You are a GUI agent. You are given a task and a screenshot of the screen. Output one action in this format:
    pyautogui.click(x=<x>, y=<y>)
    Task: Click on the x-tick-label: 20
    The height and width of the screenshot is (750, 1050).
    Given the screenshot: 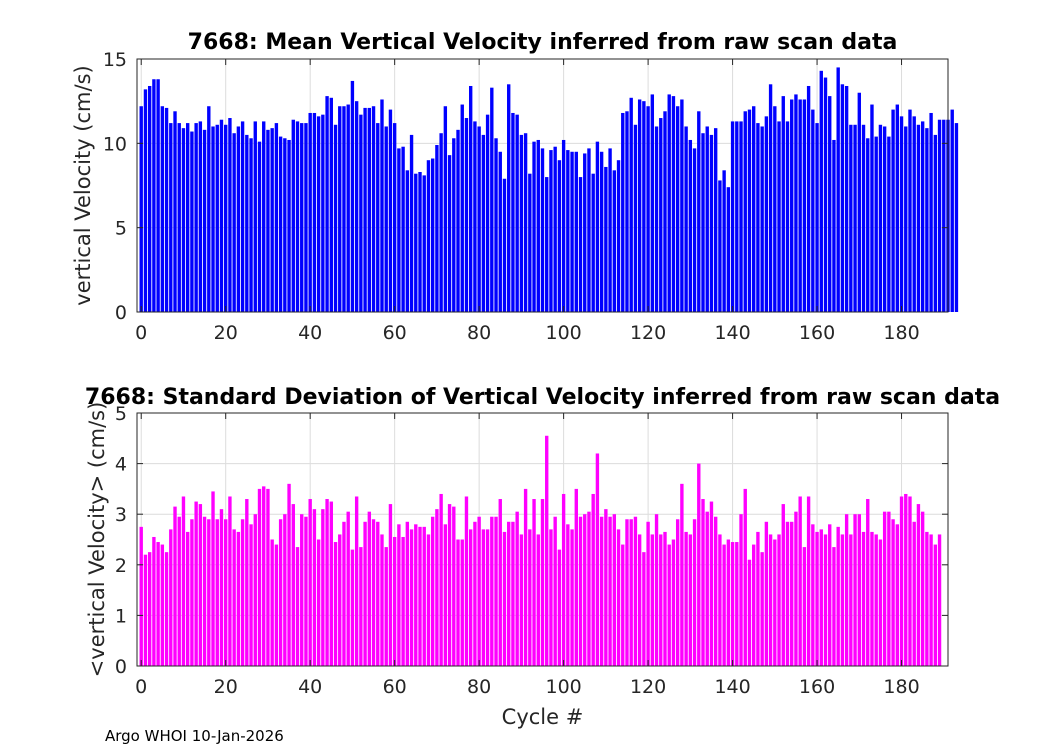 What is the action you would take?
    pyautogui.click(x=226, y=333)
    